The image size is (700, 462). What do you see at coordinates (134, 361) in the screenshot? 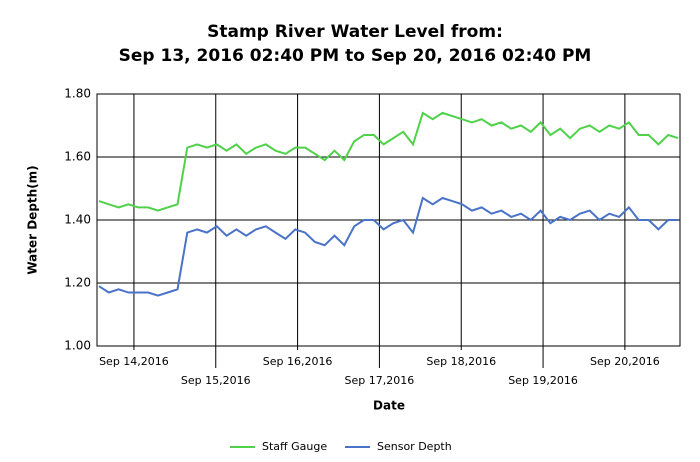
I see `x-tick-label: Sep 14,2016` at bounding box center [134, 361].